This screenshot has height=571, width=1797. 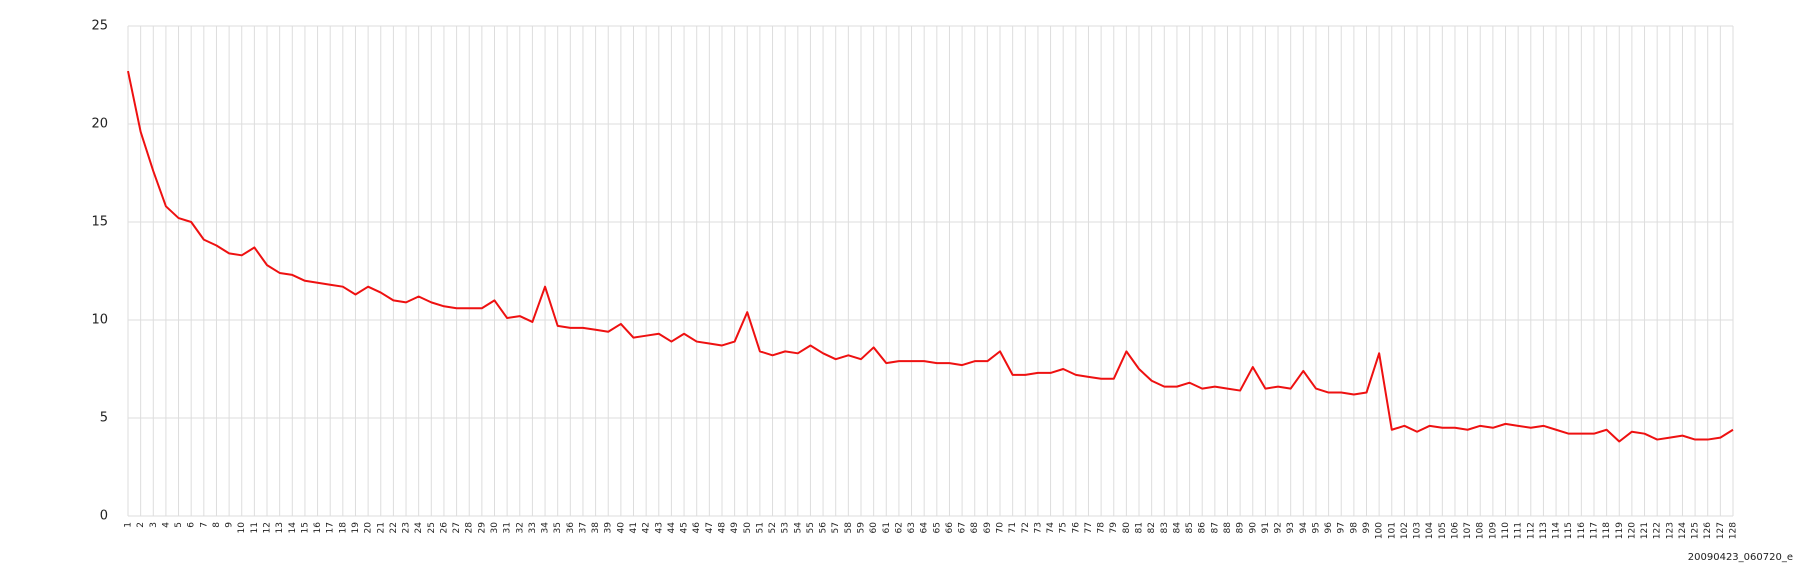 What do you see at coordinates (621, 528) in the screenshot?
I see `x-tick-label: 40` at bounding box center [621, 528].